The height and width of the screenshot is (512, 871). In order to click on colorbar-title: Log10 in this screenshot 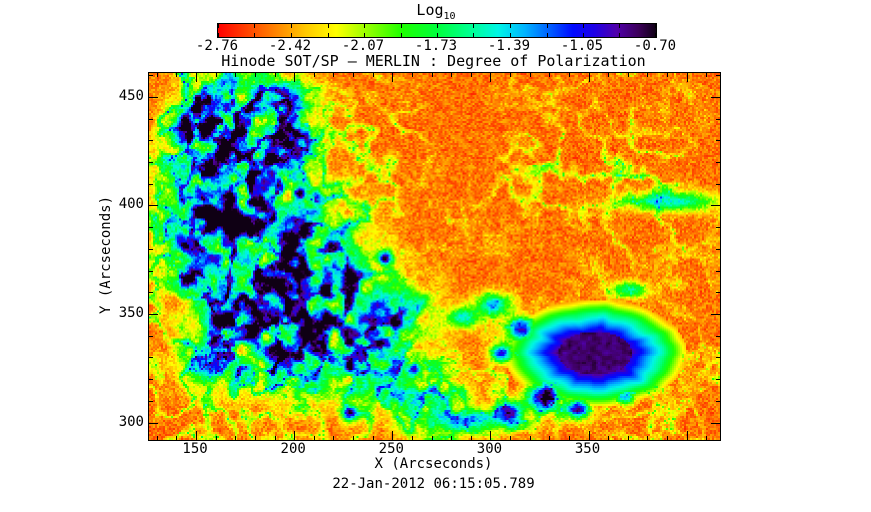, I will do `click(436, 11)`.